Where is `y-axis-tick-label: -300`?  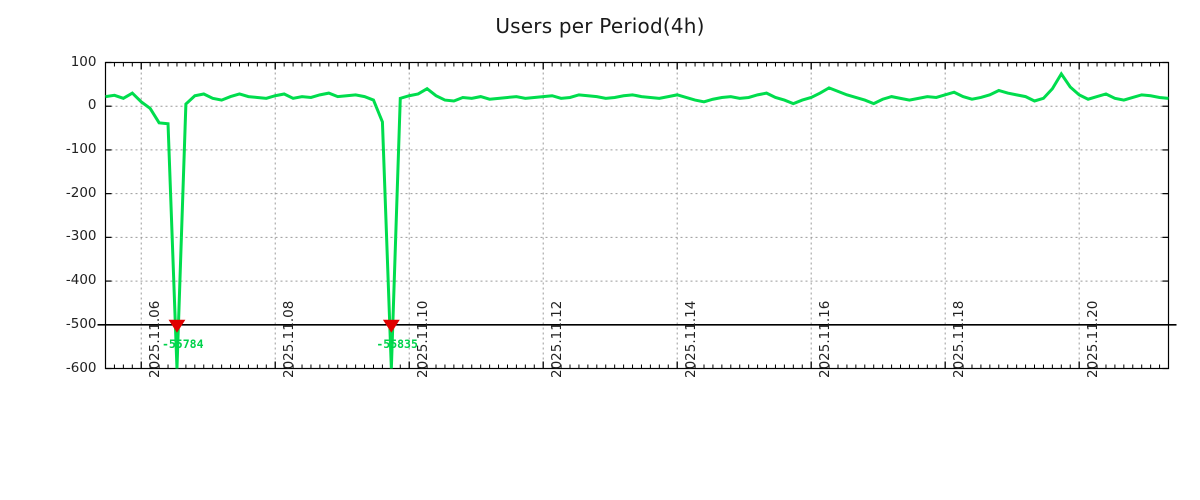
y-axis-tick-label: -300 is located at coordinates (81, 236).